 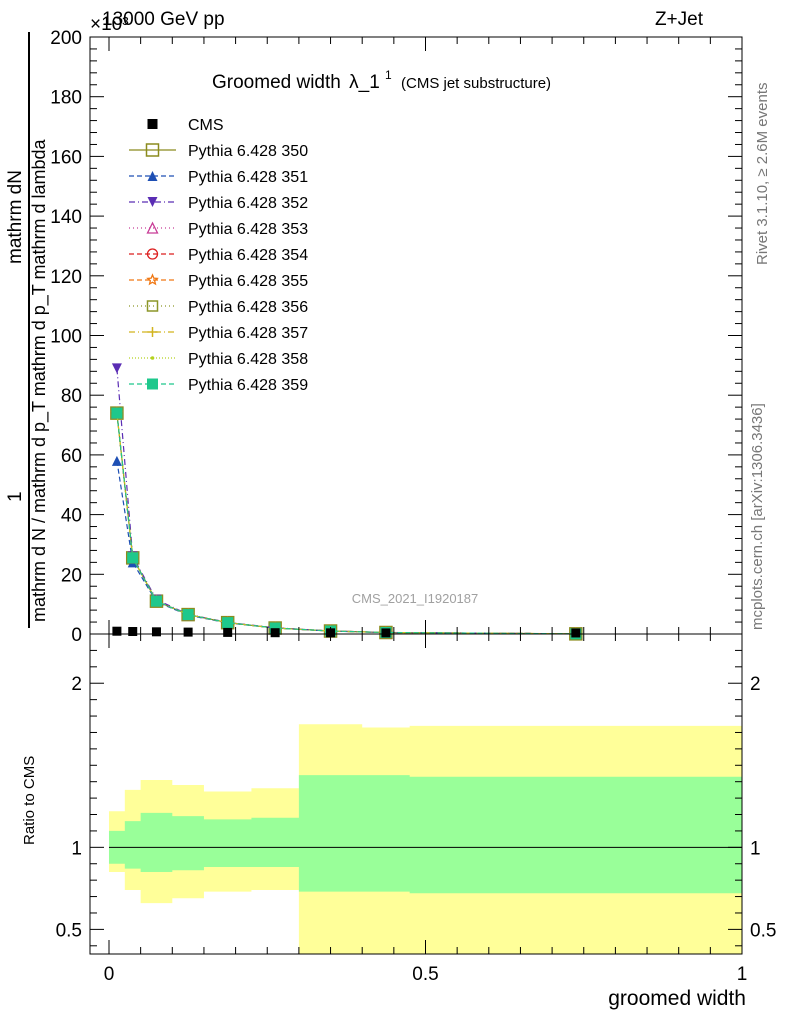 I want to click on legend-item-4: Pythia 6.428 353, so click(x=218, y=229).